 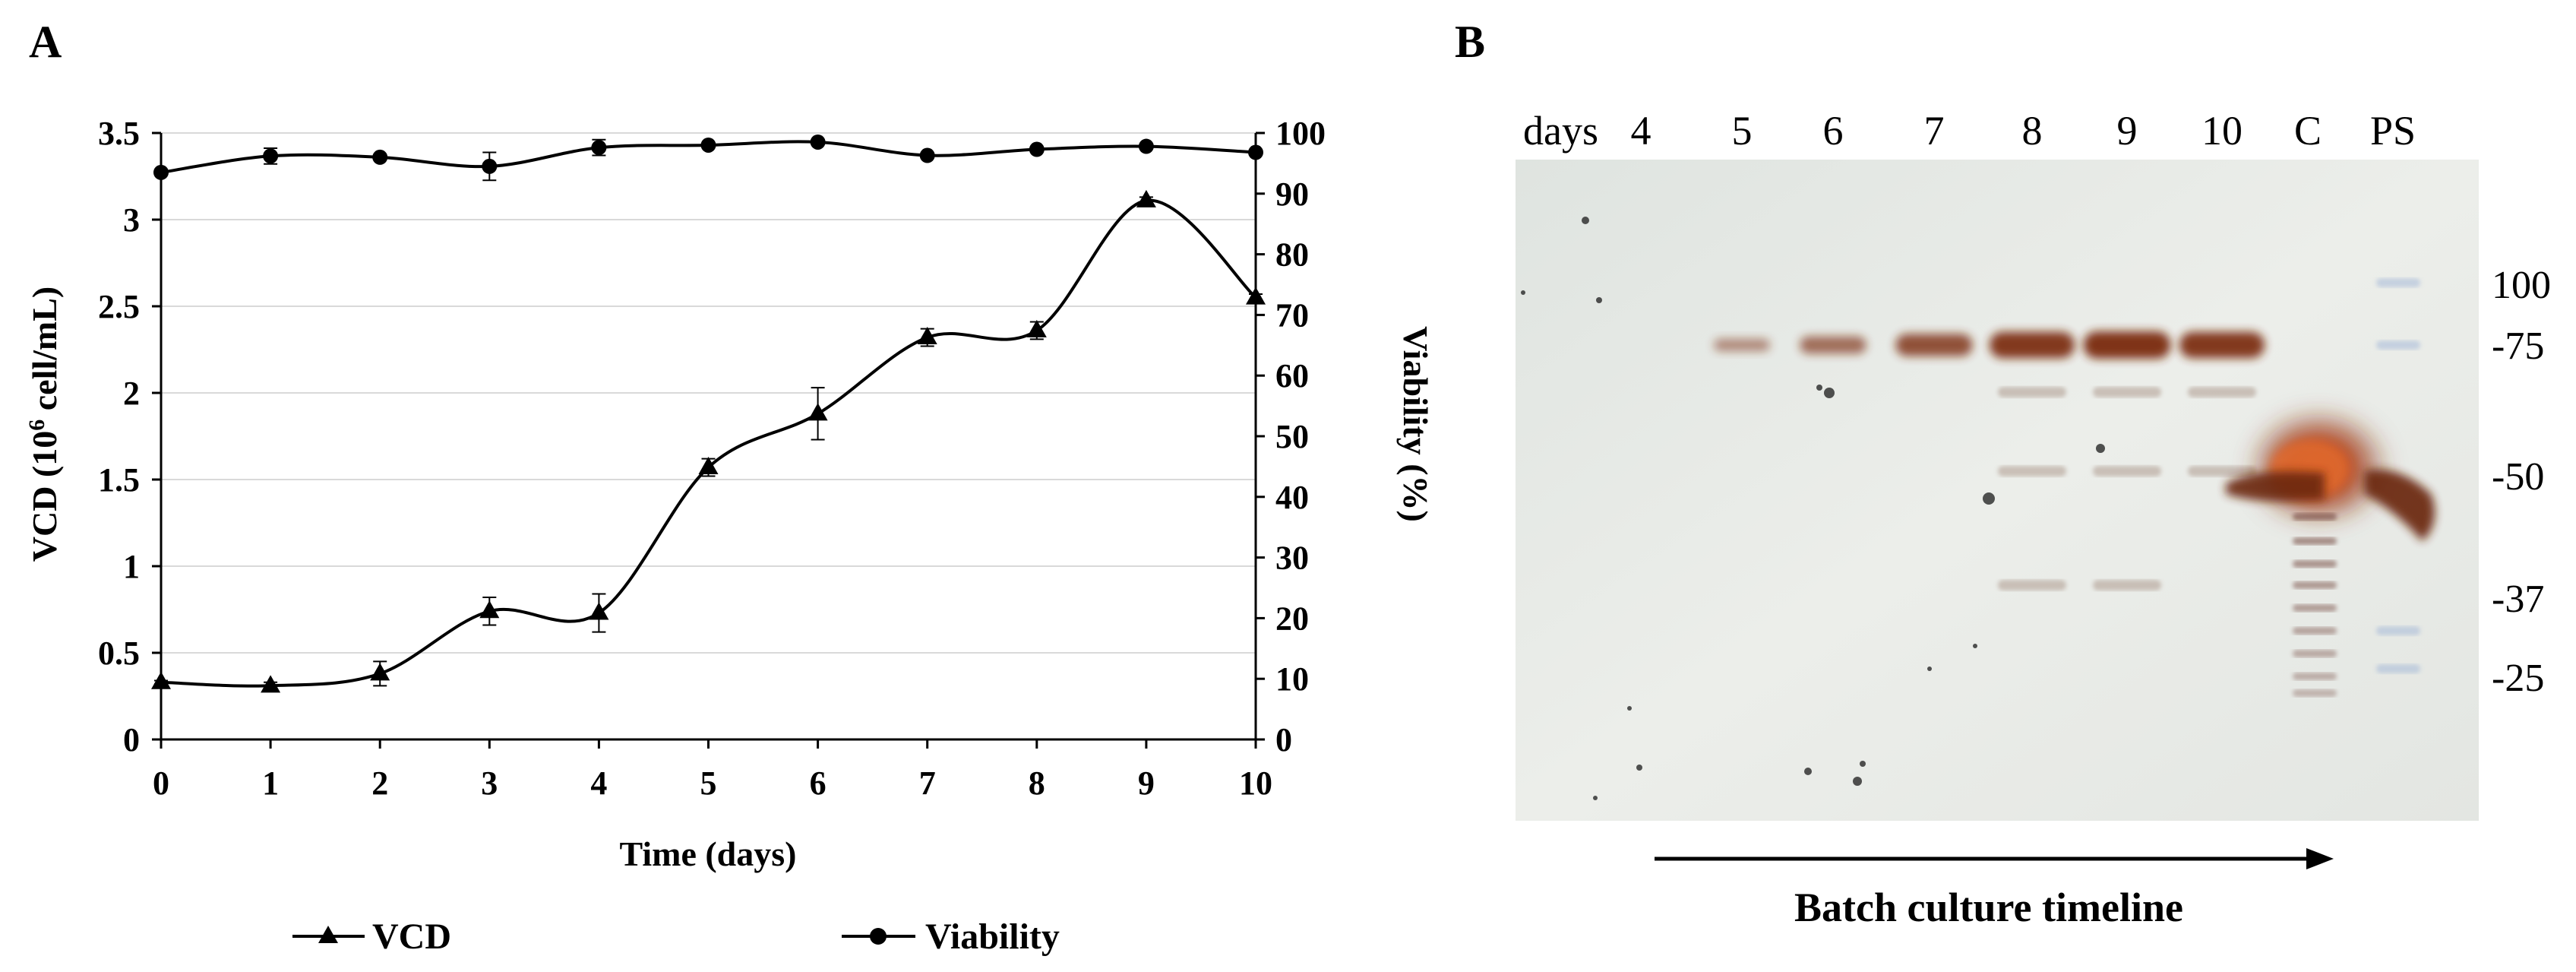 I want to click on circle-marker-icon, so click(x=878, y=937).